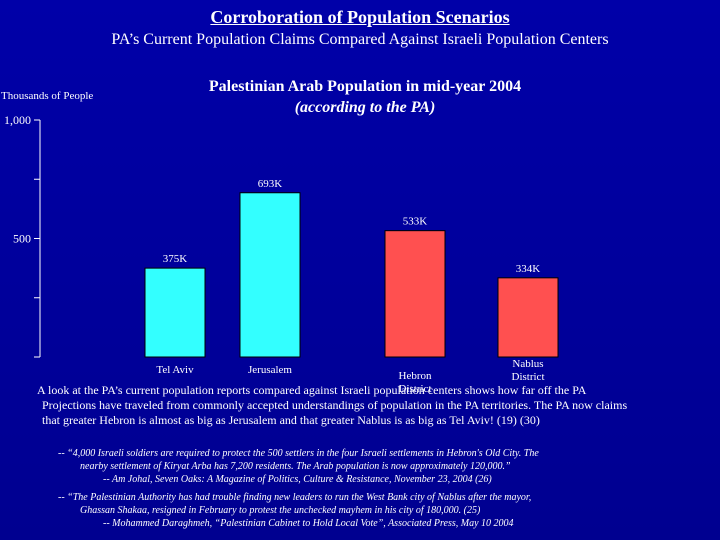 The image size is (720, 540). Describe the element at coordinates (365, 107) in the screenshot. I see `chart-title-line2: (according to the PA)` at that location.